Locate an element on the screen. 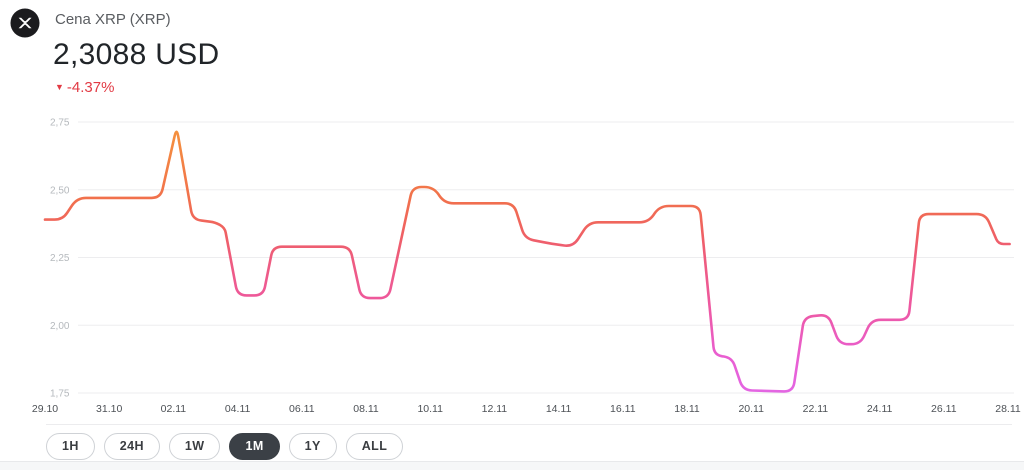 The image size is (1024, 470). range-button-1m: 1M is located at coordinates (254, 446).